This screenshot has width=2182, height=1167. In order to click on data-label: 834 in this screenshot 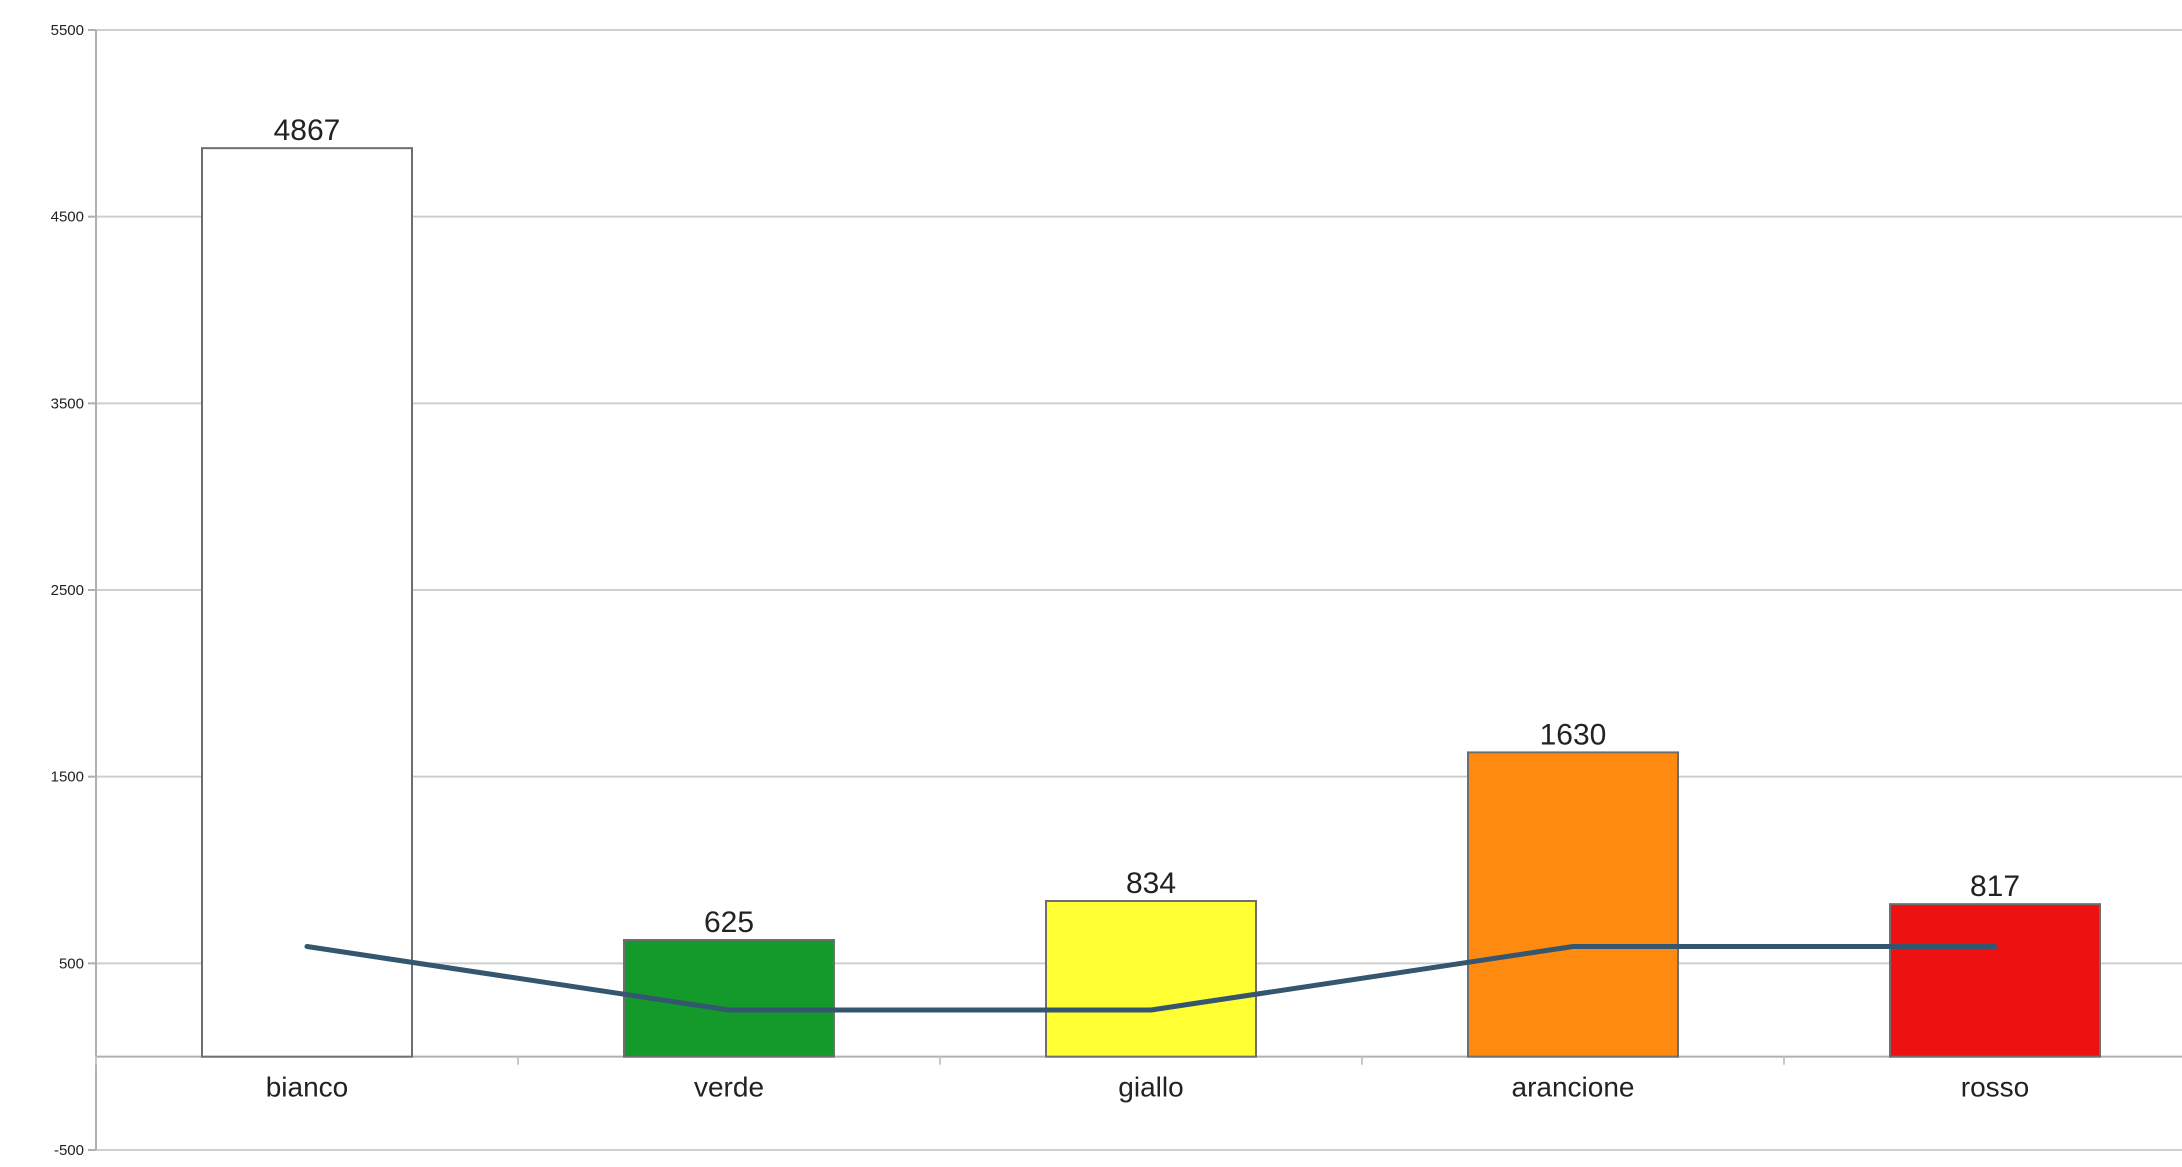, I will do `click(1151, 883)`.